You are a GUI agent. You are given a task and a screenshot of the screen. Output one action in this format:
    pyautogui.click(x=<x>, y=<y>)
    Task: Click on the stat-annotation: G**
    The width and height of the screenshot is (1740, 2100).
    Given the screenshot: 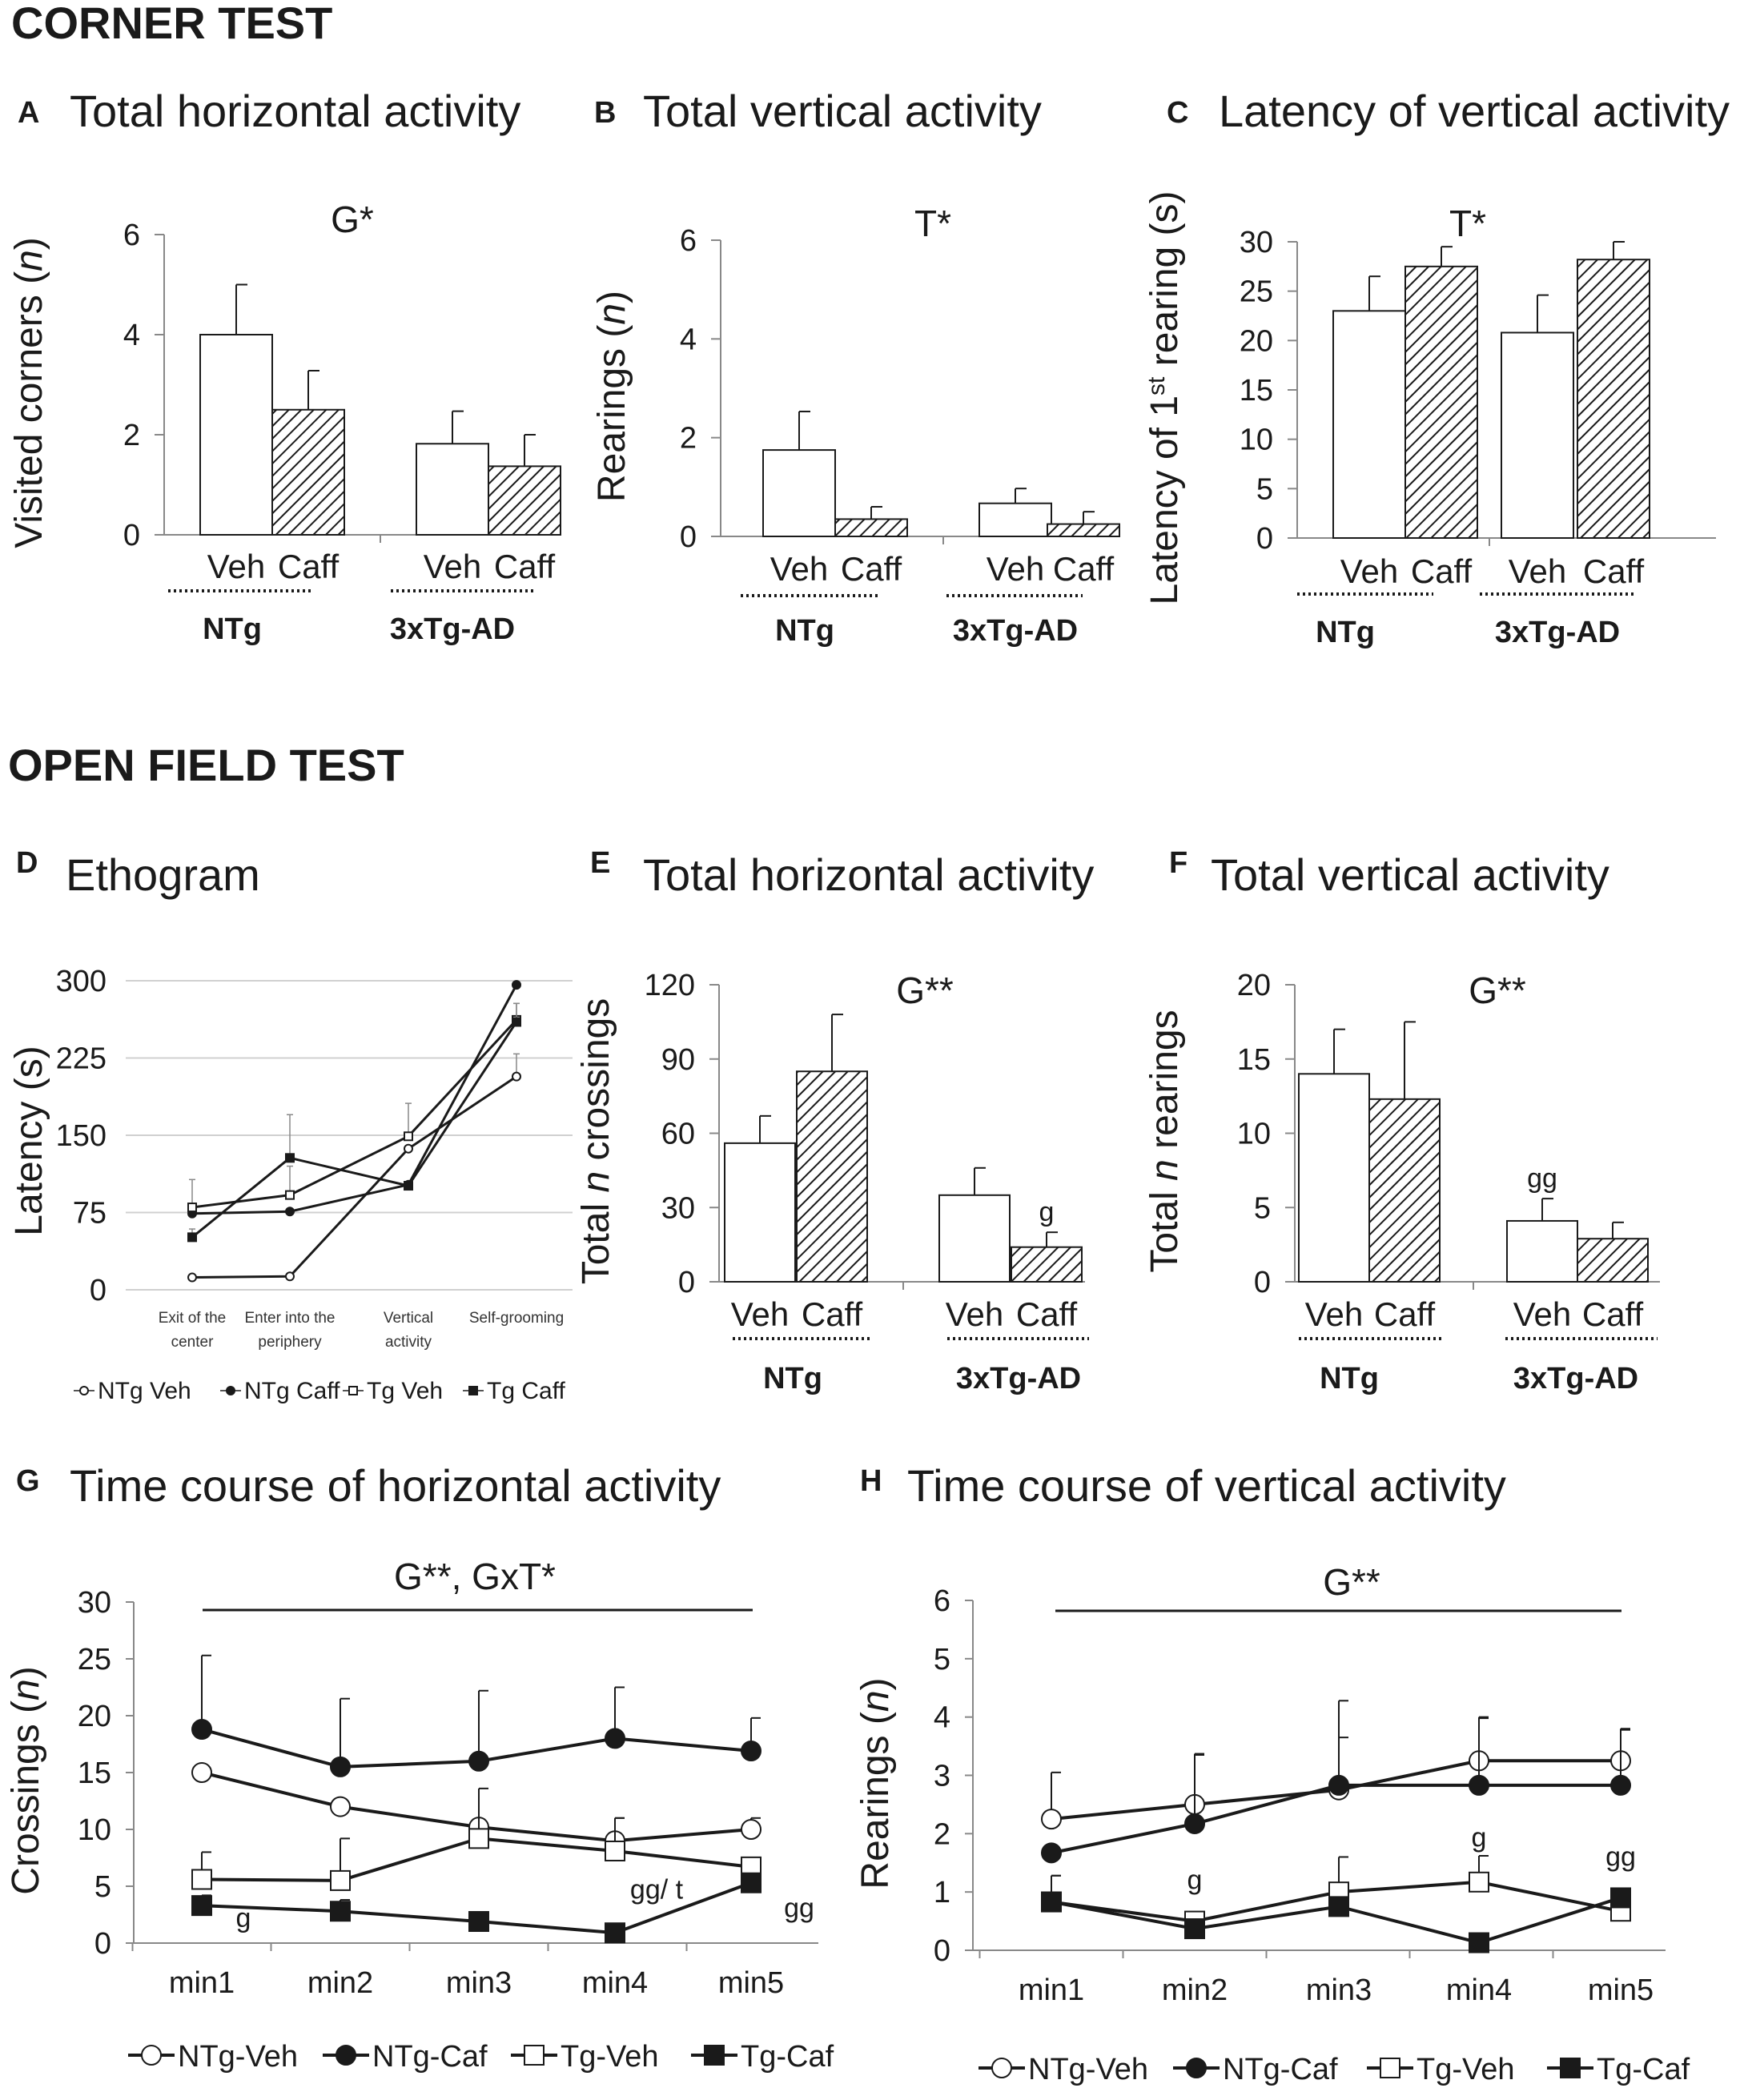 What is the action you would take?
    pyautogui.click(x=1497, y=990)
    